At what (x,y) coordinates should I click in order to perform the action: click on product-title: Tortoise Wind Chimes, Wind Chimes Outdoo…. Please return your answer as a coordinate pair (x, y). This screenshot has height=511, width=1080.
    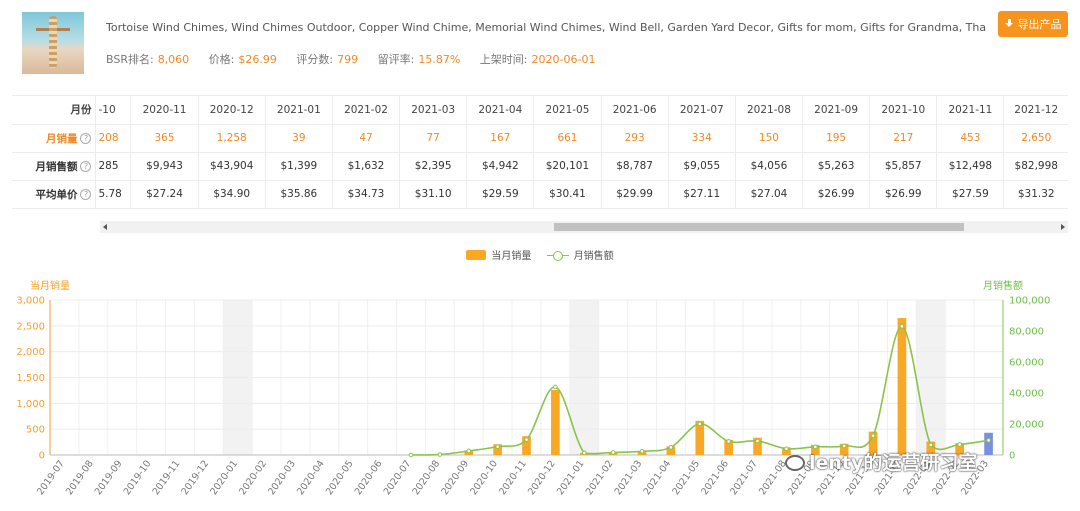
    Looking at the image, I should click on (546, 27).